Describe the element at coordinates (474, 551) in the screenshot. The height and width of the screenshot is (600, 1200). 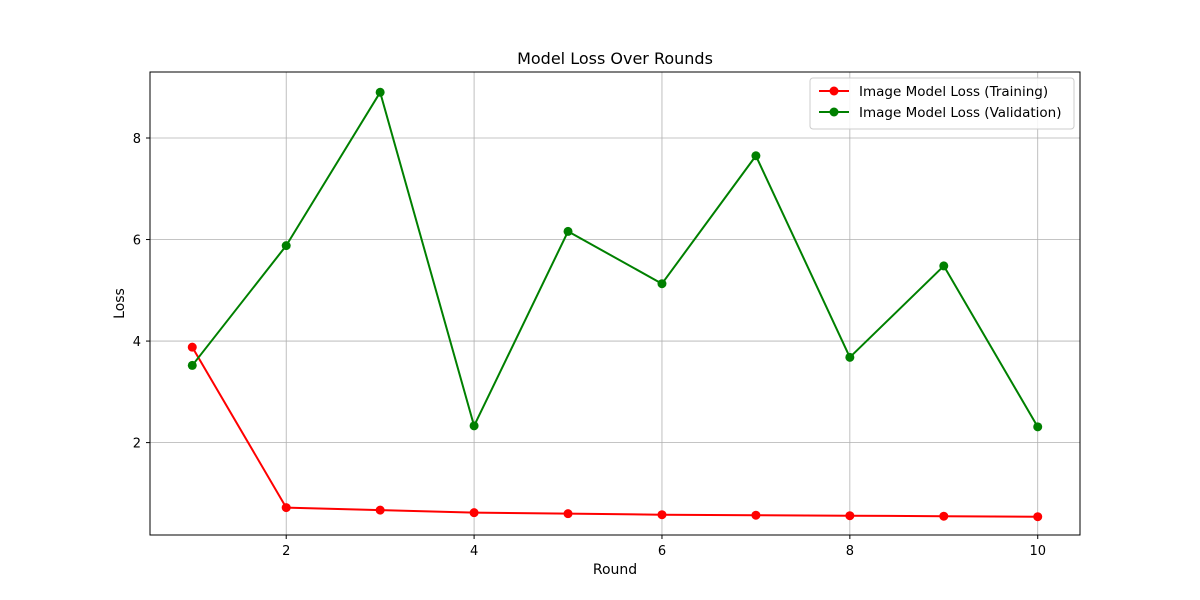
I see `x-tick-label: 4` at that location.